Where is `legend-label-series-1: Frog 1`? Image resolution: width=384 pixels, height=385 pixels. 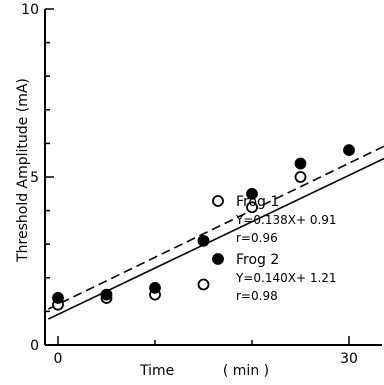
legend-label-series-1: Frog 1 is located at coordinates (257, 202).